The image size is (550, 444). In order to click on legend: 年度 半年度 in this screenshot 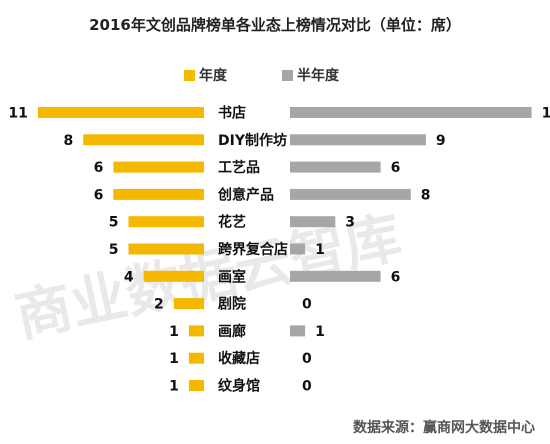, I will do `click(262, 75)`.